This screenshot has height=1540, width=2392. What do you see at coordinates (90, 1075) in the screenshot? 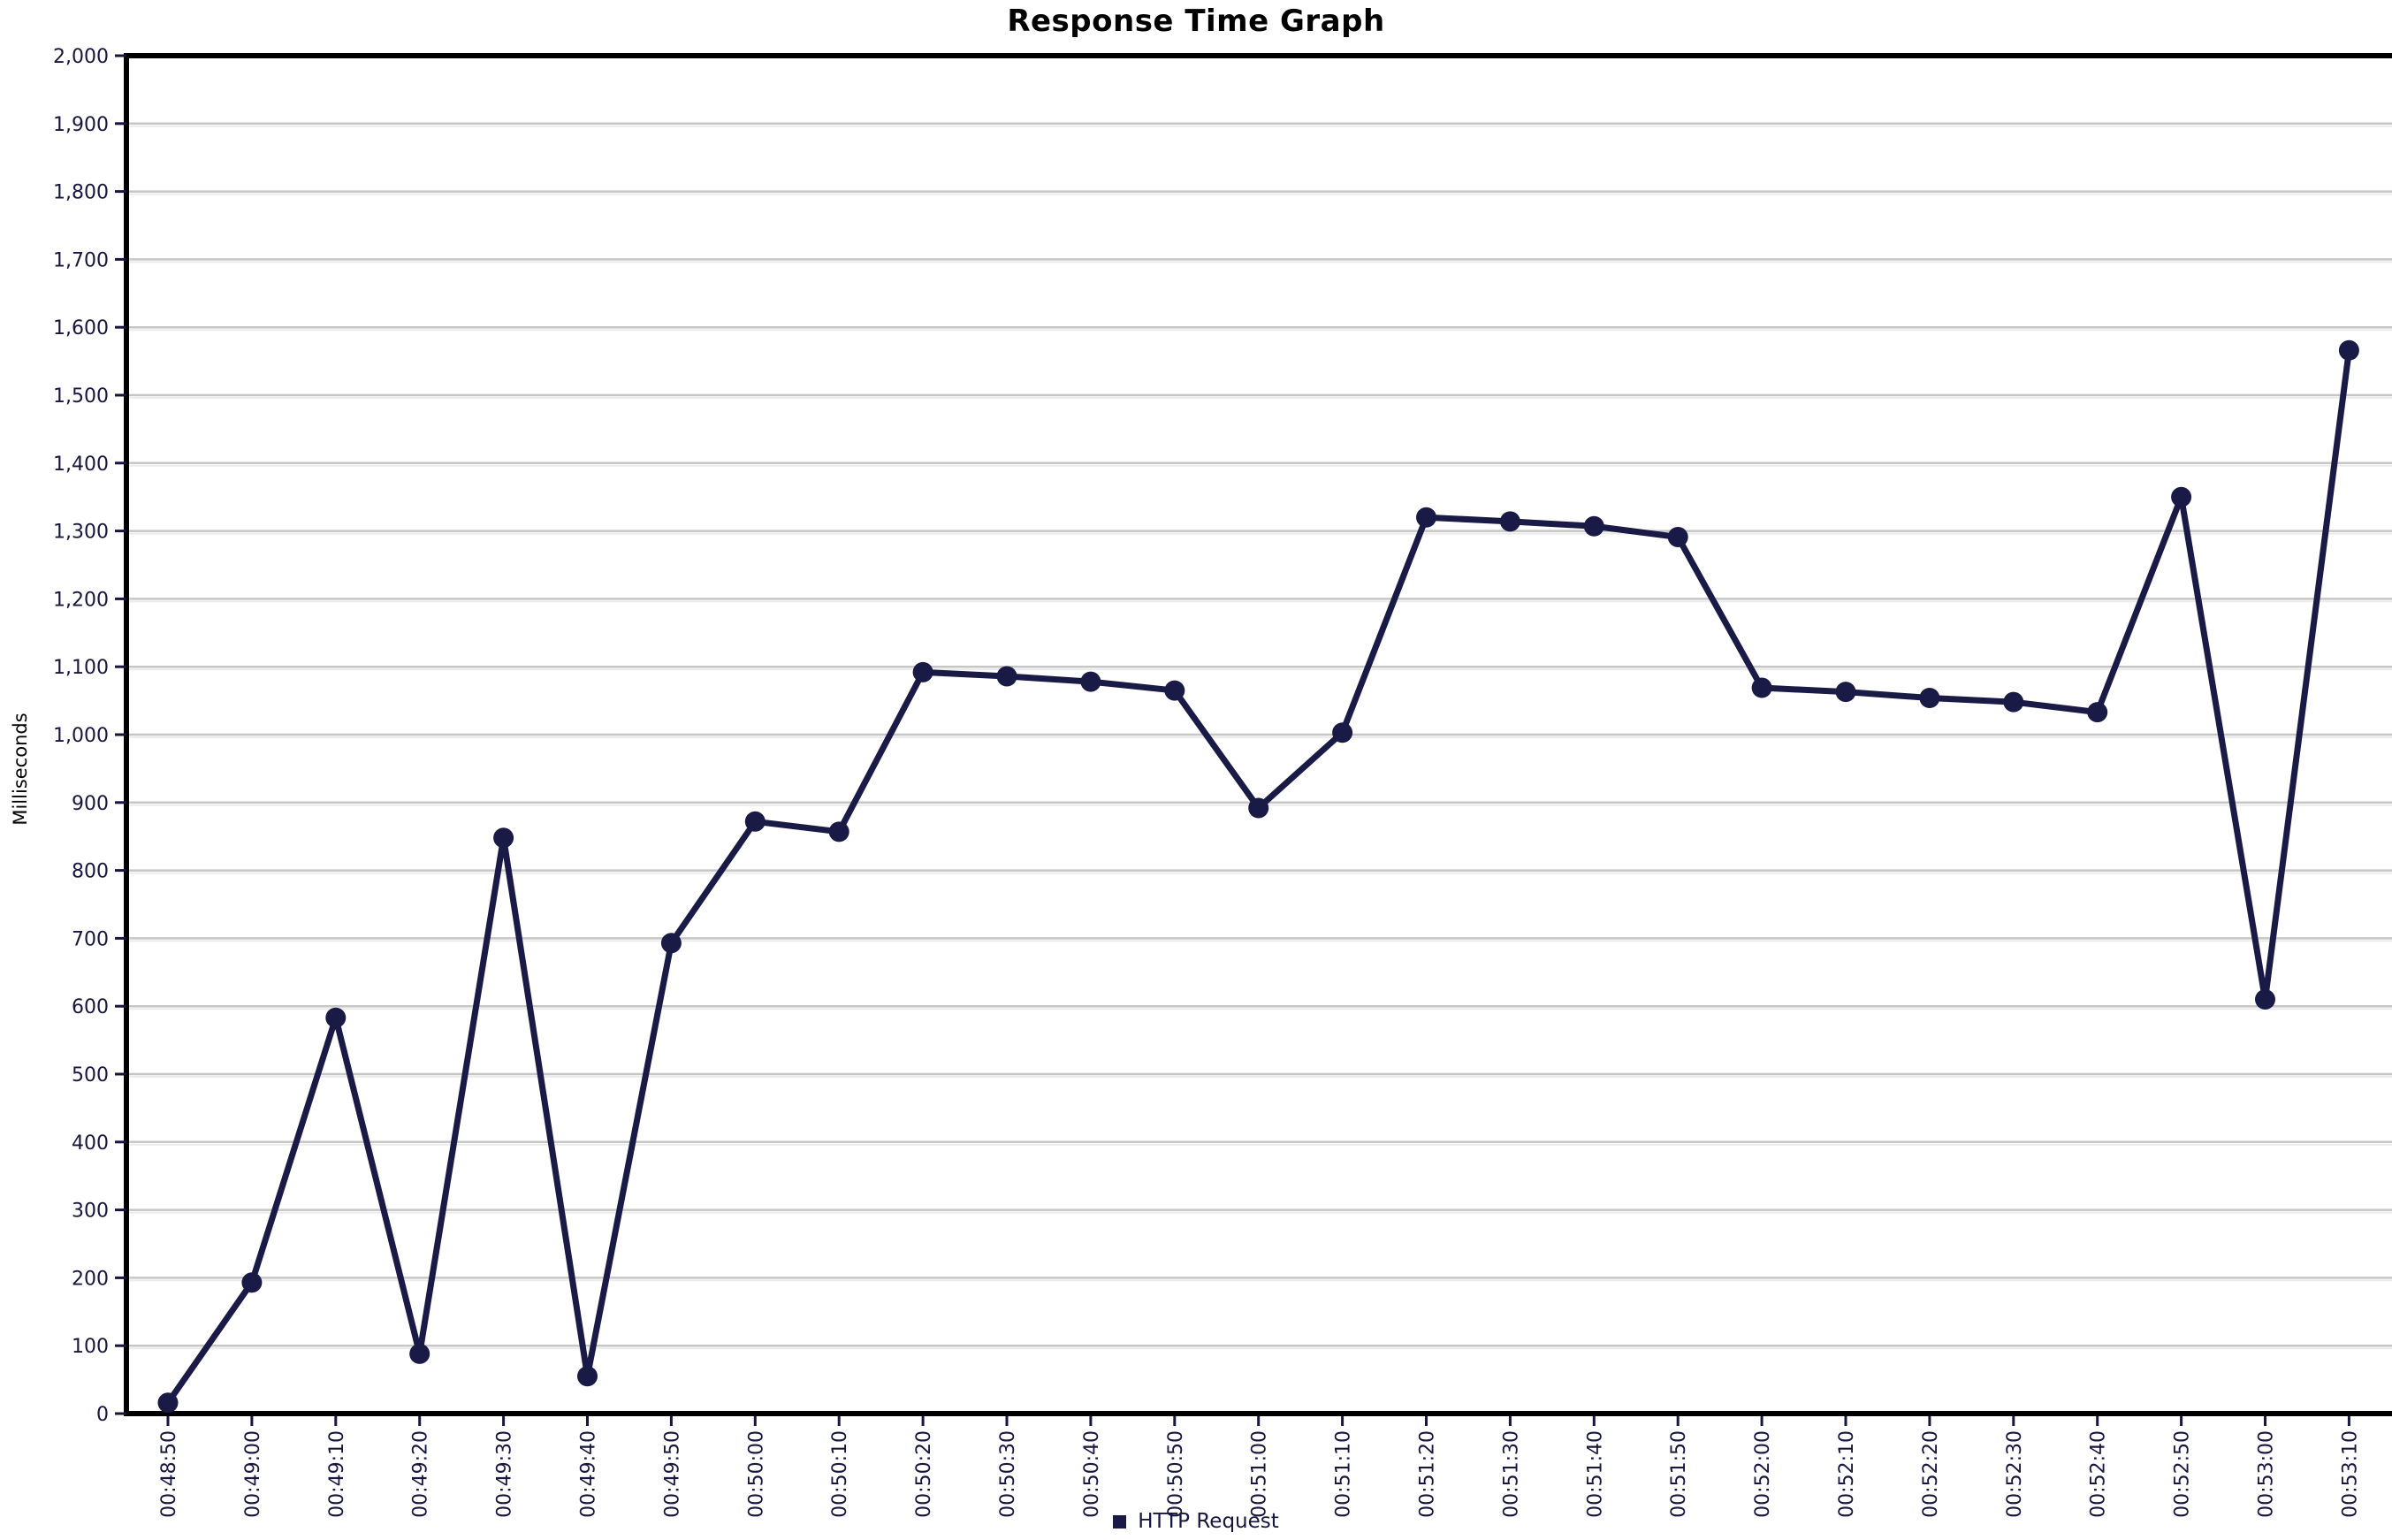
I see `y-tick-label: 500` at bounding box center [90, 1075].